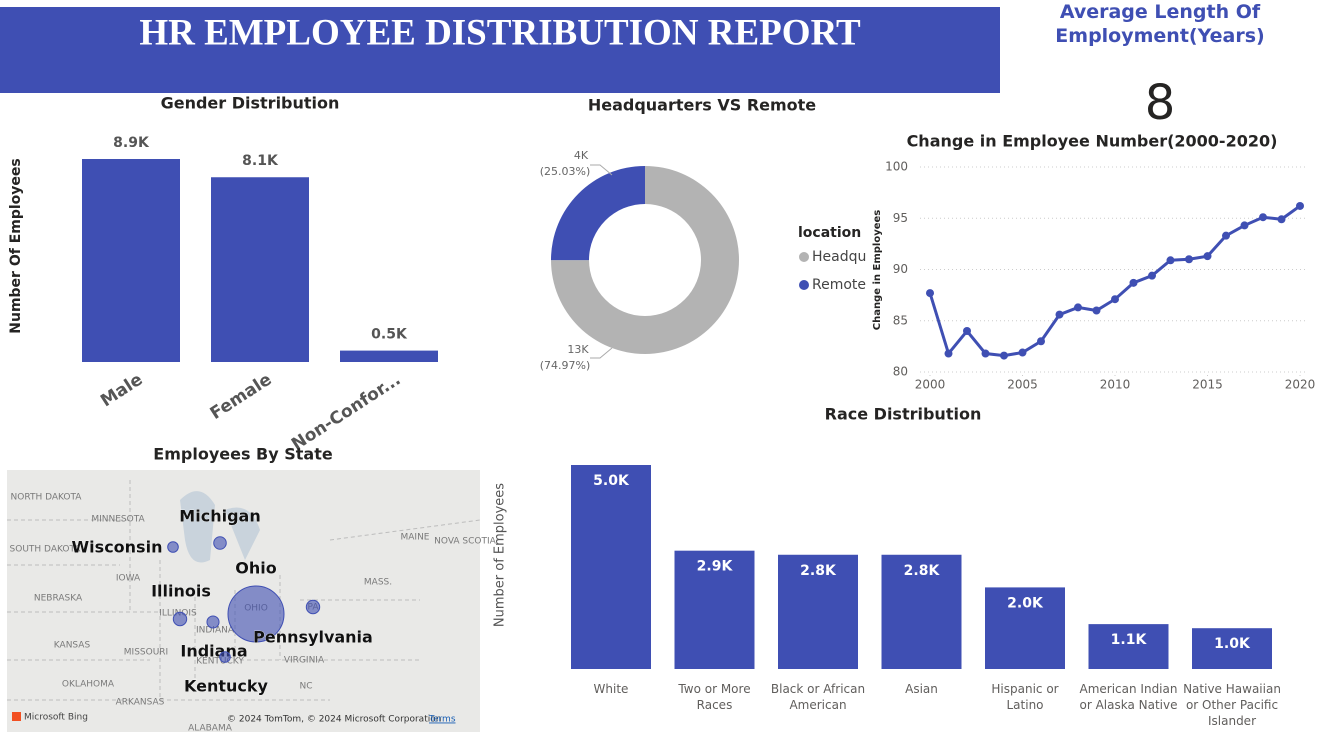  I want to click on state-label: Wisconsin, so click(117, 547).